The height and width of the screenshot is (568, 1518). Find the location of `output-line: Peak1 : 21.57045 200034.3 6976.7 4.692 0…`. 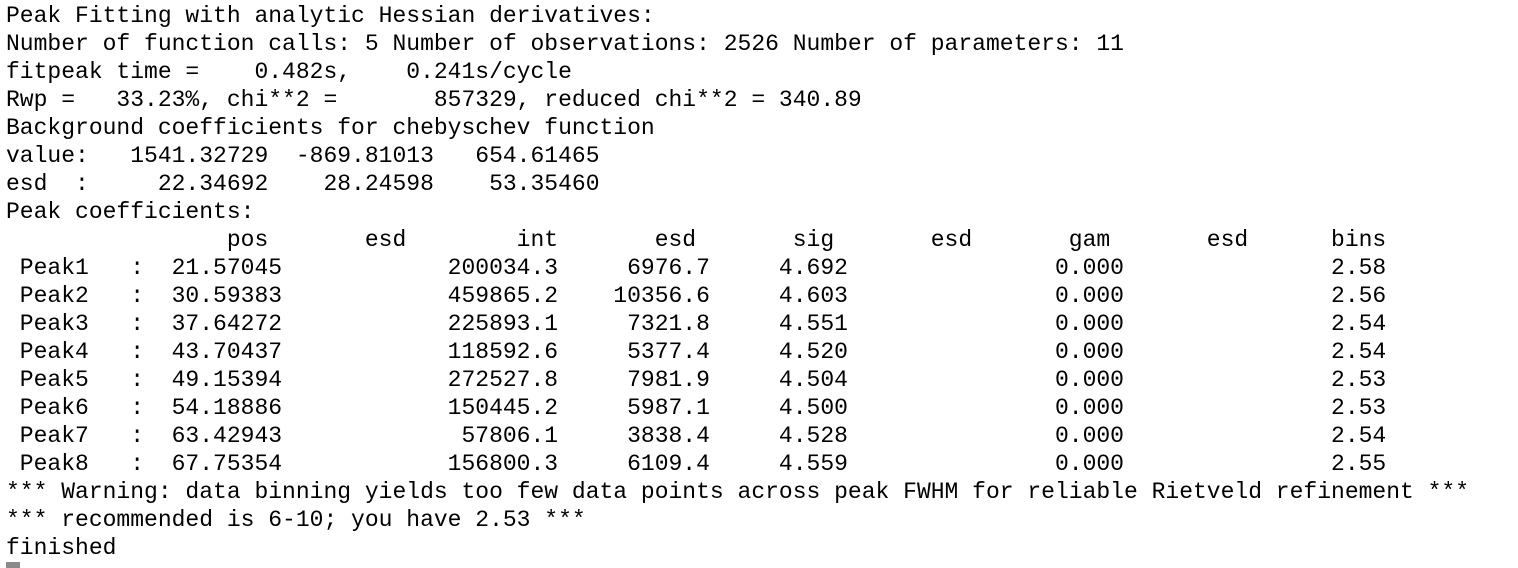

output-line: Peak1 : 21.57045 200034.3 6976.7 4.692 0… is located at coordinates (696, 268).